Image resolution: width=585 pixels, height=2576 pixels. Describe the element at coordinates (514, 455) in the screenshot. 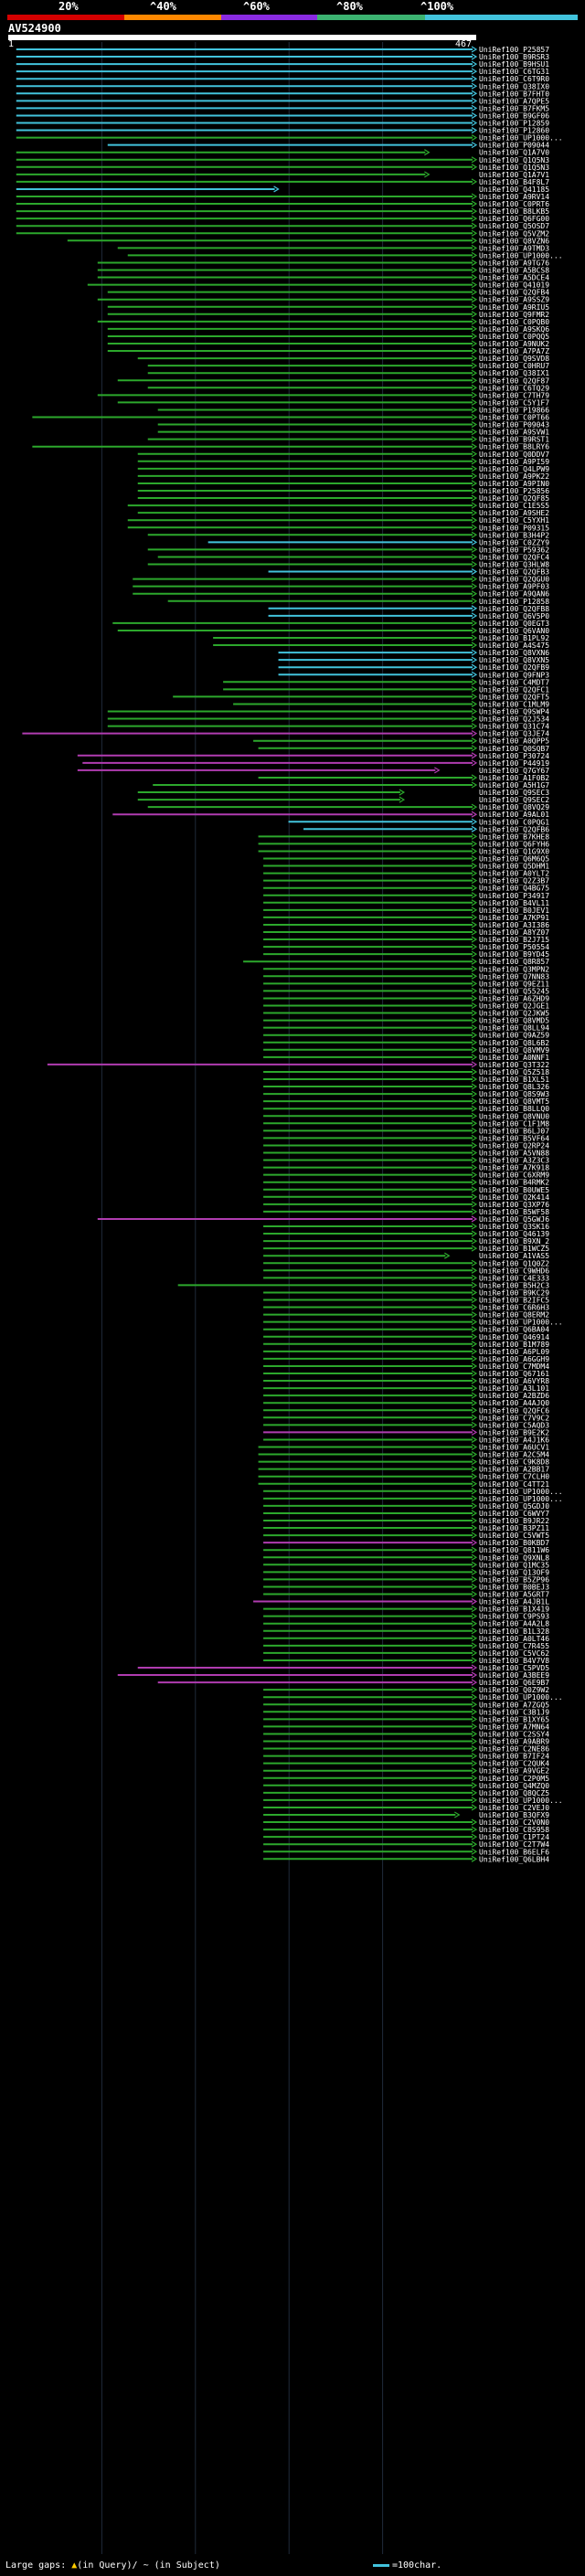

I see `hit-label: UniRef100_Q0DDV7` at that location.